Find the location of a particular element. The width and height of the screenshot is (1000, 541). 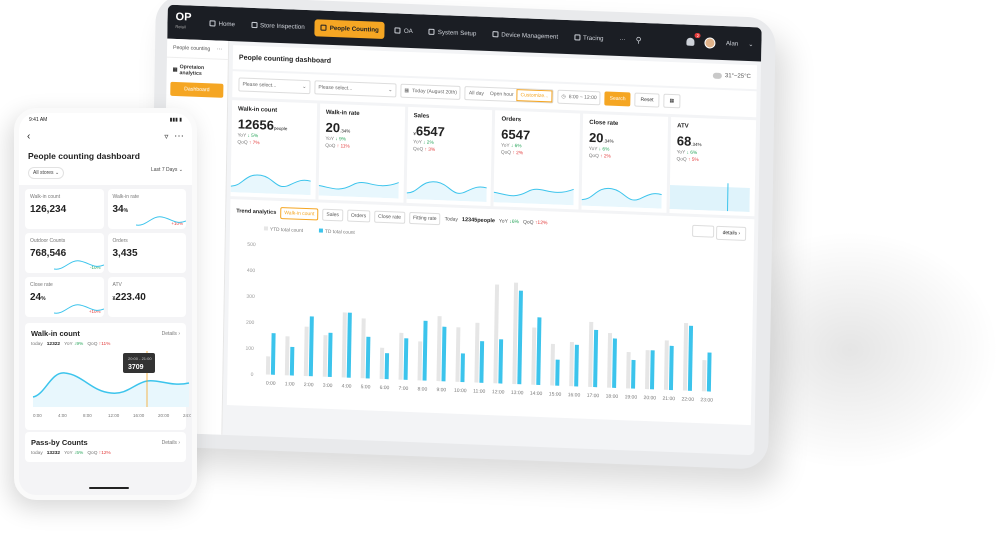

bell-icon: 2 is located at coordinates (694, 39).